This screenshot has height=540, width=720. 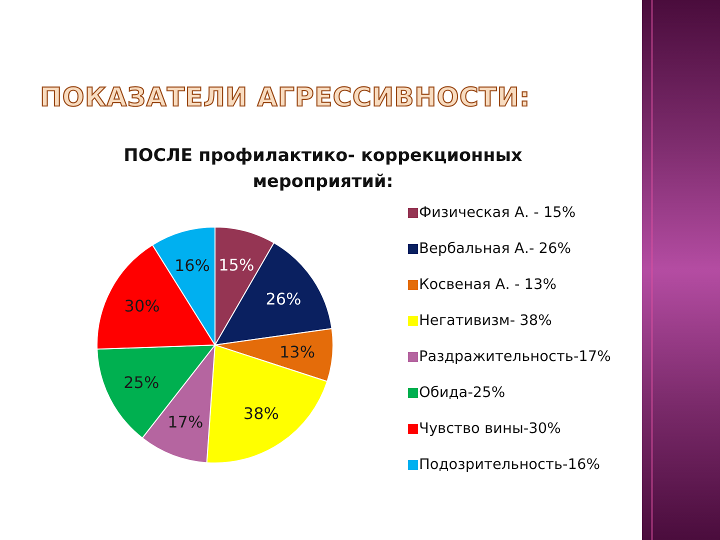 I want to click on legend-label: Раздражительность-17%, so click(x=515, y=357).